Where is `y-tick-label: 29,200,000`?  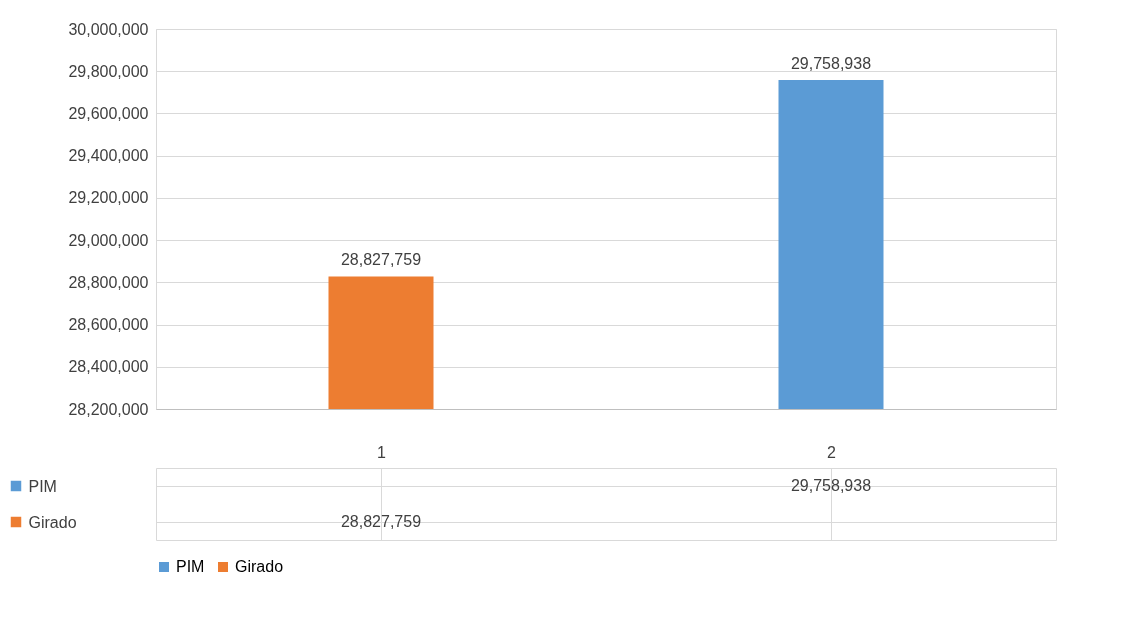
y-tick-label: 29,200,000 is located at coordinates (108, 198).